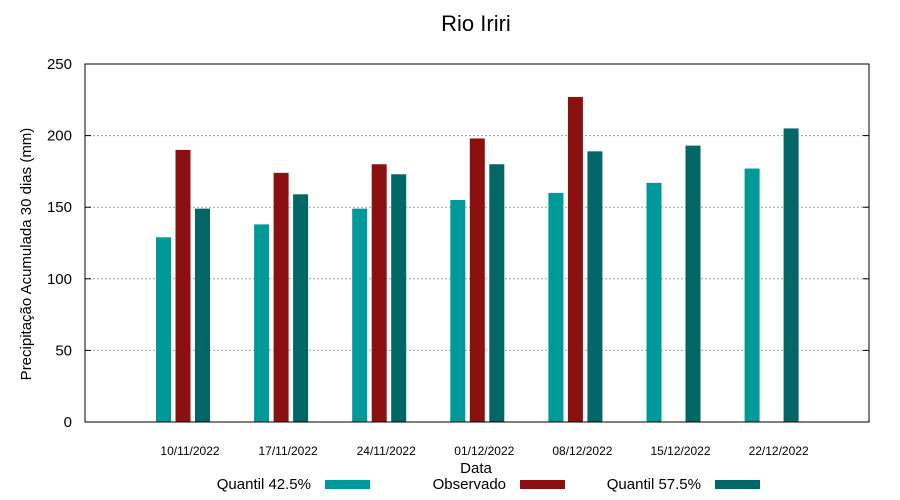 This screenshot has width=900, height=500. I want to click on bar-quantil-57-5--1, so click(301, 308).